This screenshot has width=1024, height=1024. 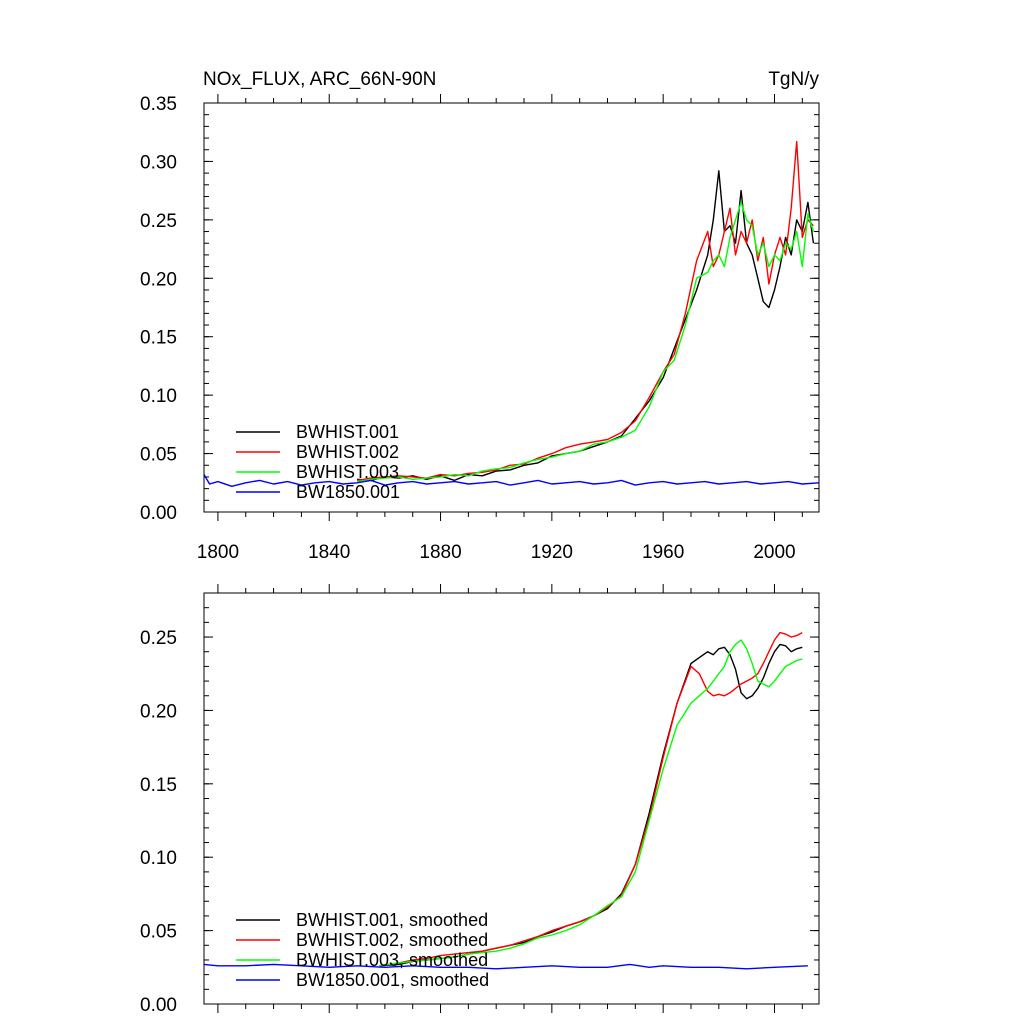 What do you see at coordinates (329, 552) in the screenshot?
I see `x-tick-label: 1840` at bounding box center [329, 552].